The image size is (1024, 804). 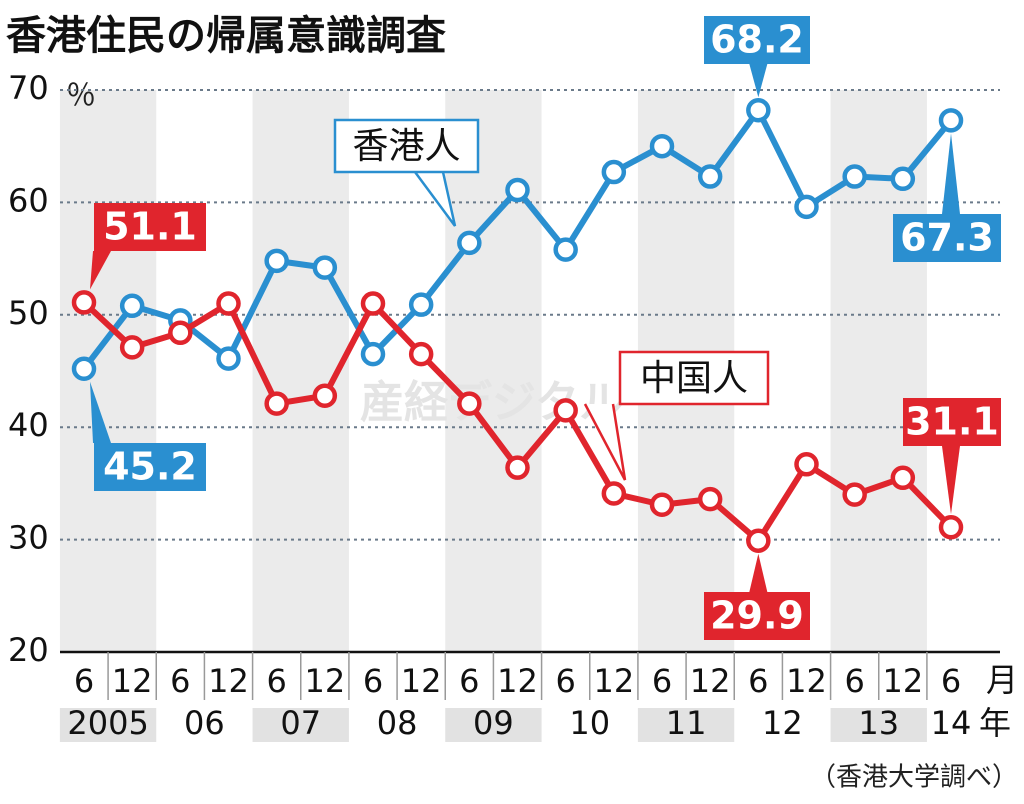 What do you see at coordinates (28, 538) in the screenshot?
I see `y-tick-label: 30` at bounding box center [28, 538].